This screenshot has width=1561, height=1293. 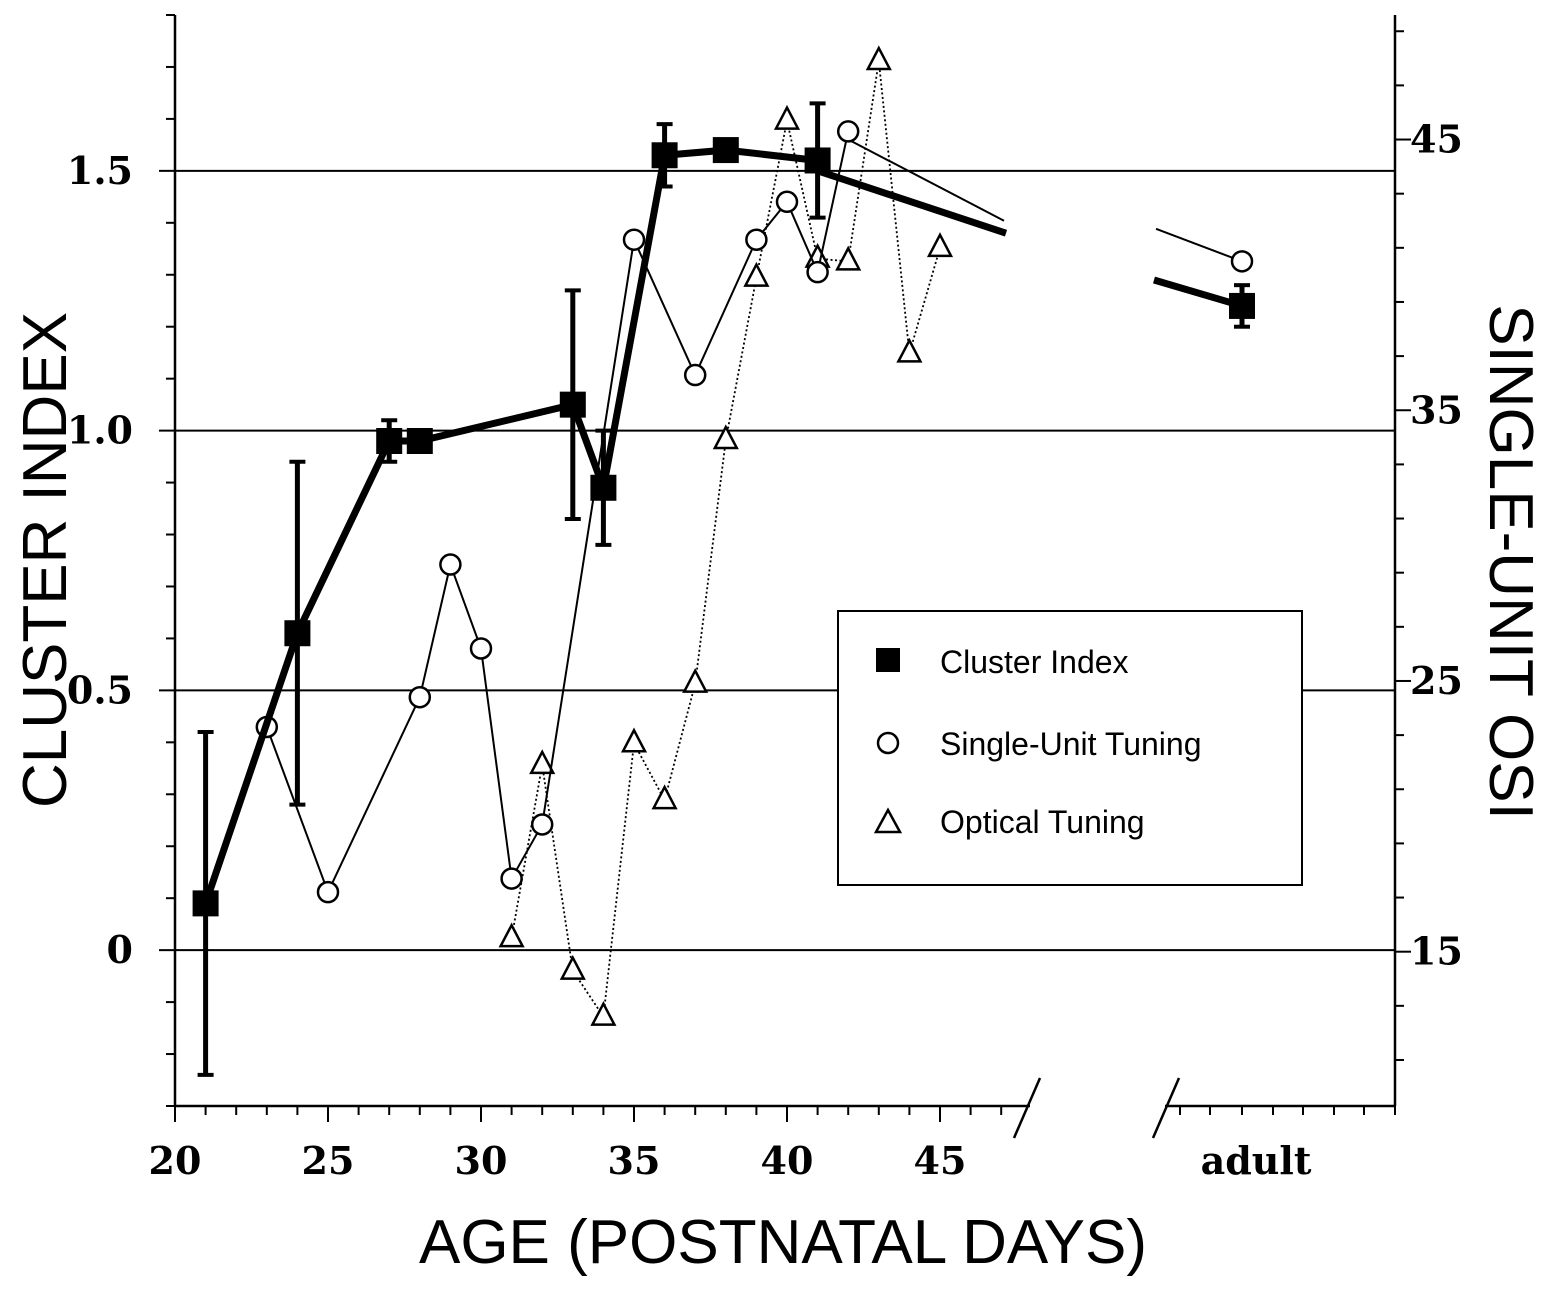 What do you see at coordinates (45, 560) in the screenshot?
I see `y-axis-left-title: CLUSTER INDEX` at bounding box center [45, 560].